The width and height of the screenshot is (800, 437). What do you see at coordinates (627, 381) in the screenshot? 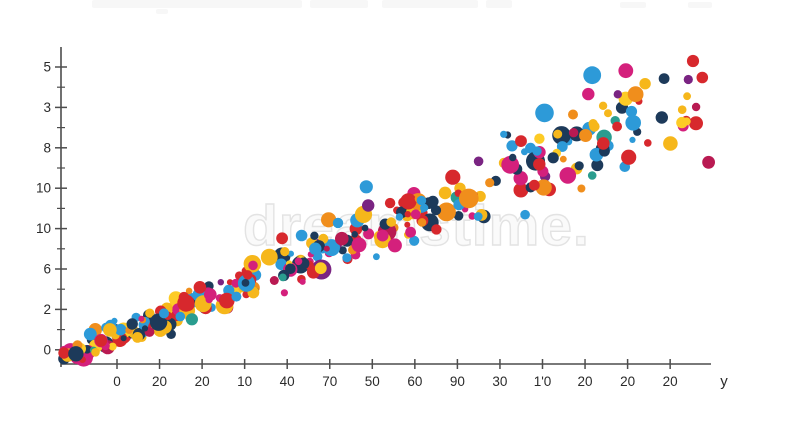
I see `x-tick-label: 20` at bounding box center [627, 381].